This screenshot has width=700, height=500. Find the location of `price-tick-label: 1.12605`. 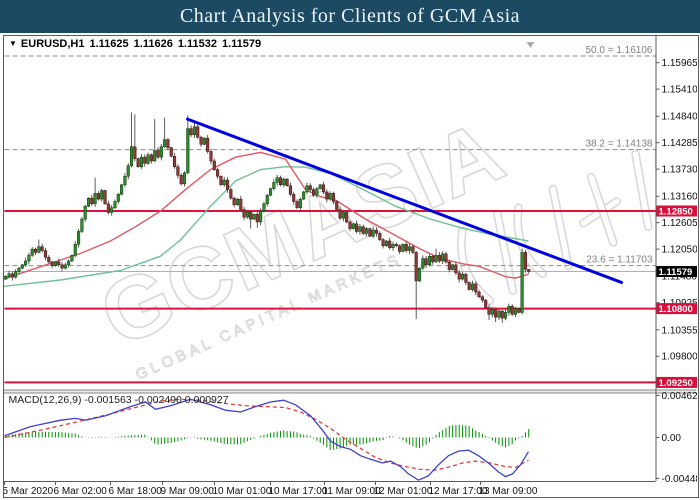

price-tick-label: 1.12605 is located at coordinates (680, 223).